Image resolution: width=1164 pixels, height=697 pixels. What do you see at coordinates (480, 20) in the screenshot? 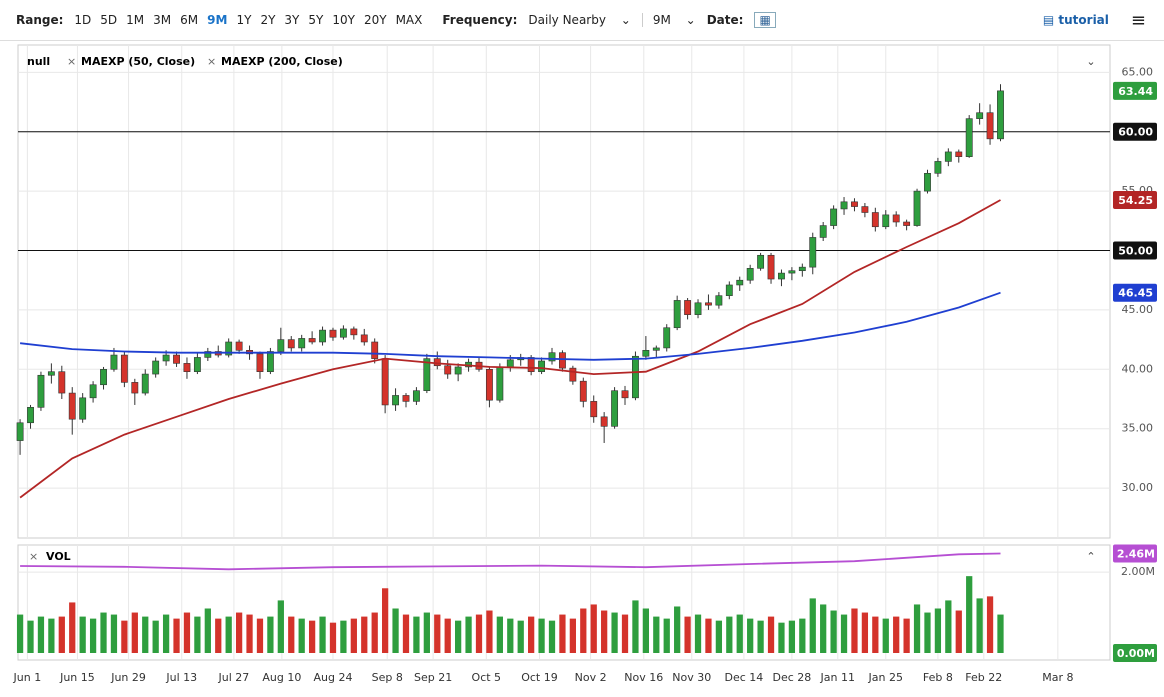
I see `frequency-label: Frequency:` at bounding box center [480, 20].